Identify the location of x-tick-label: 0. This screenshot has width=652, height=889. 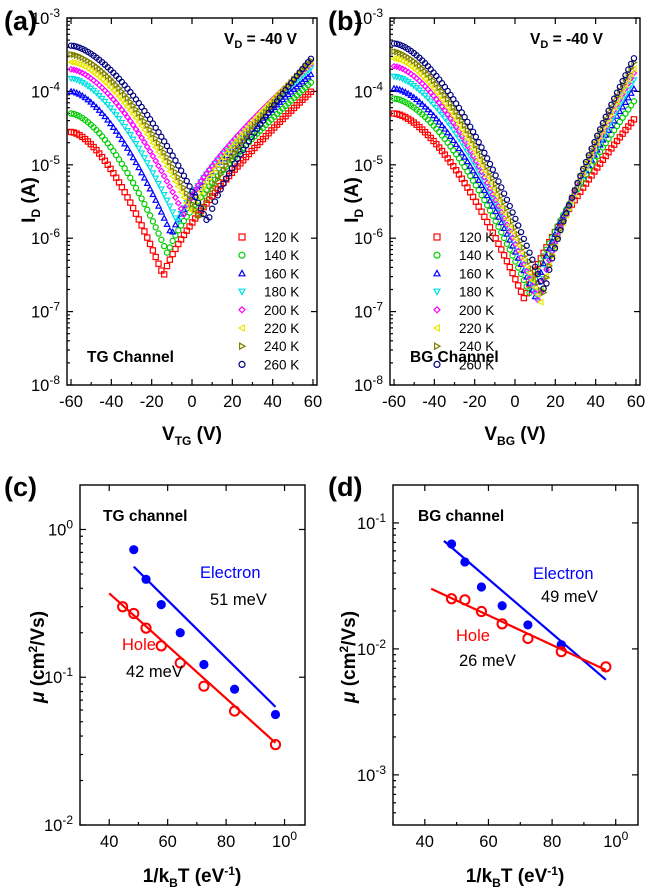
(191, 402).